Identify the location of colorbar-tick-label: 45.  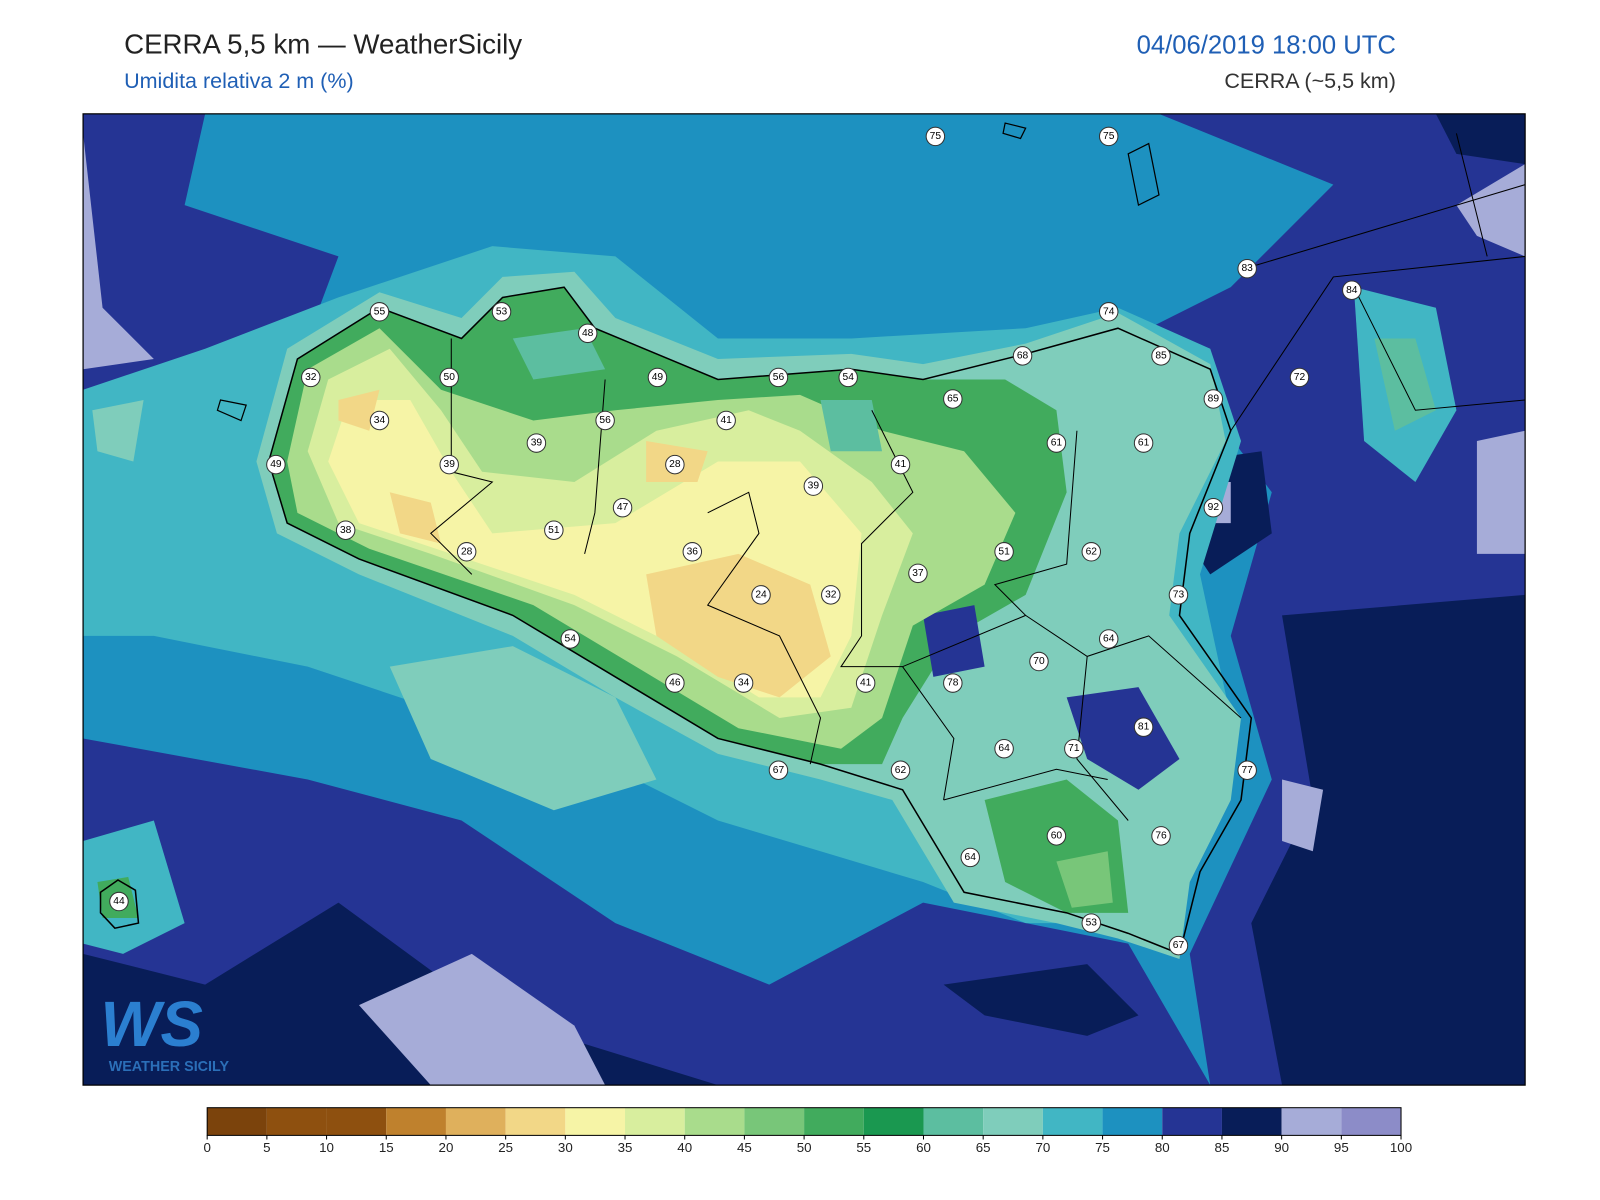
(744, 1147).